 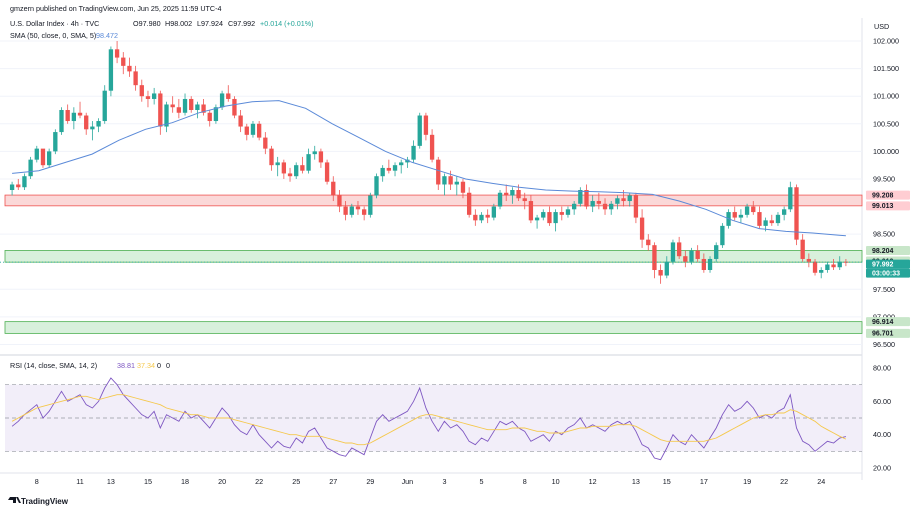 What do you see at coordinates (433, 327) in the screenshot?
I see `zone-lower-support` at bounding box center [433, 327].